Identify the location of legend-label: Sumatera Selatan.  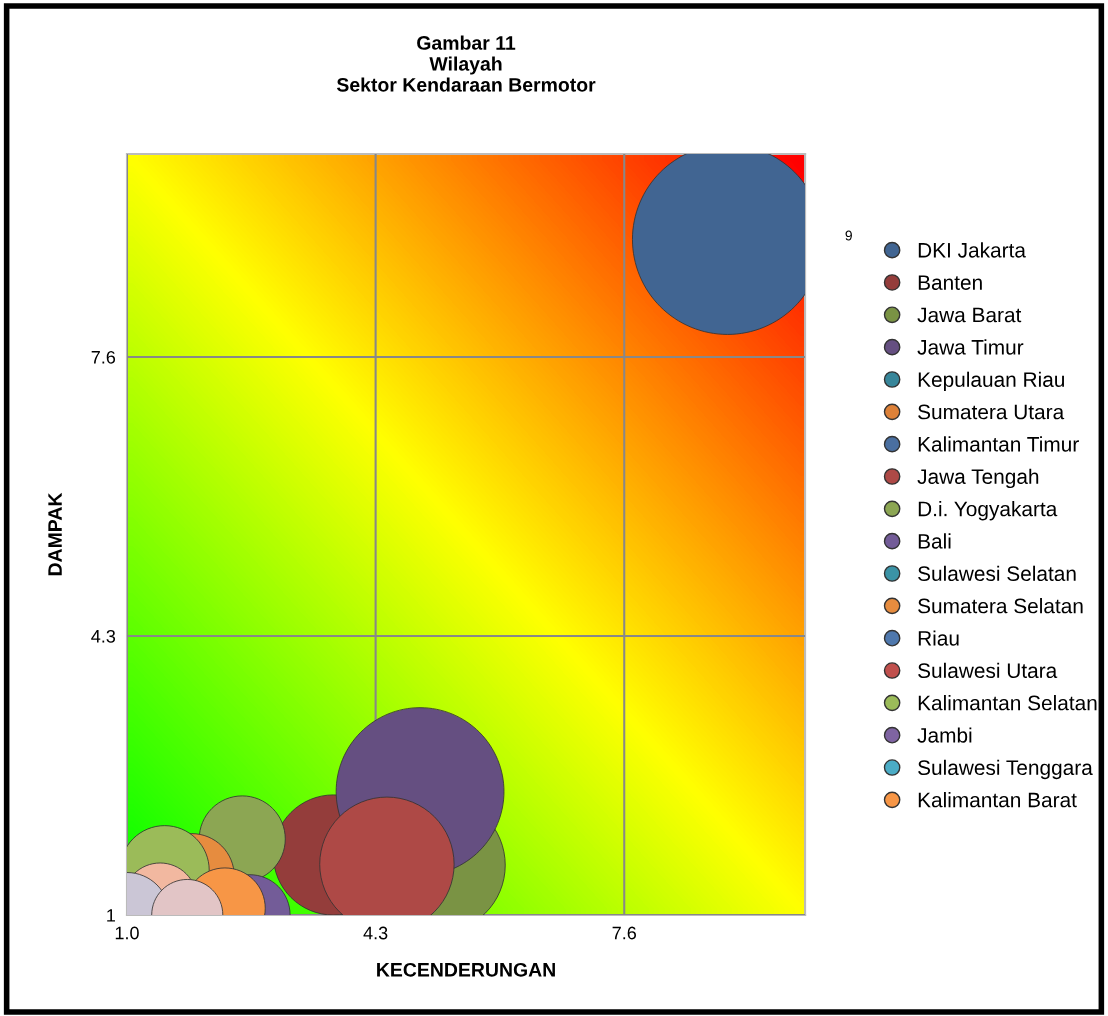
(1000, 606).